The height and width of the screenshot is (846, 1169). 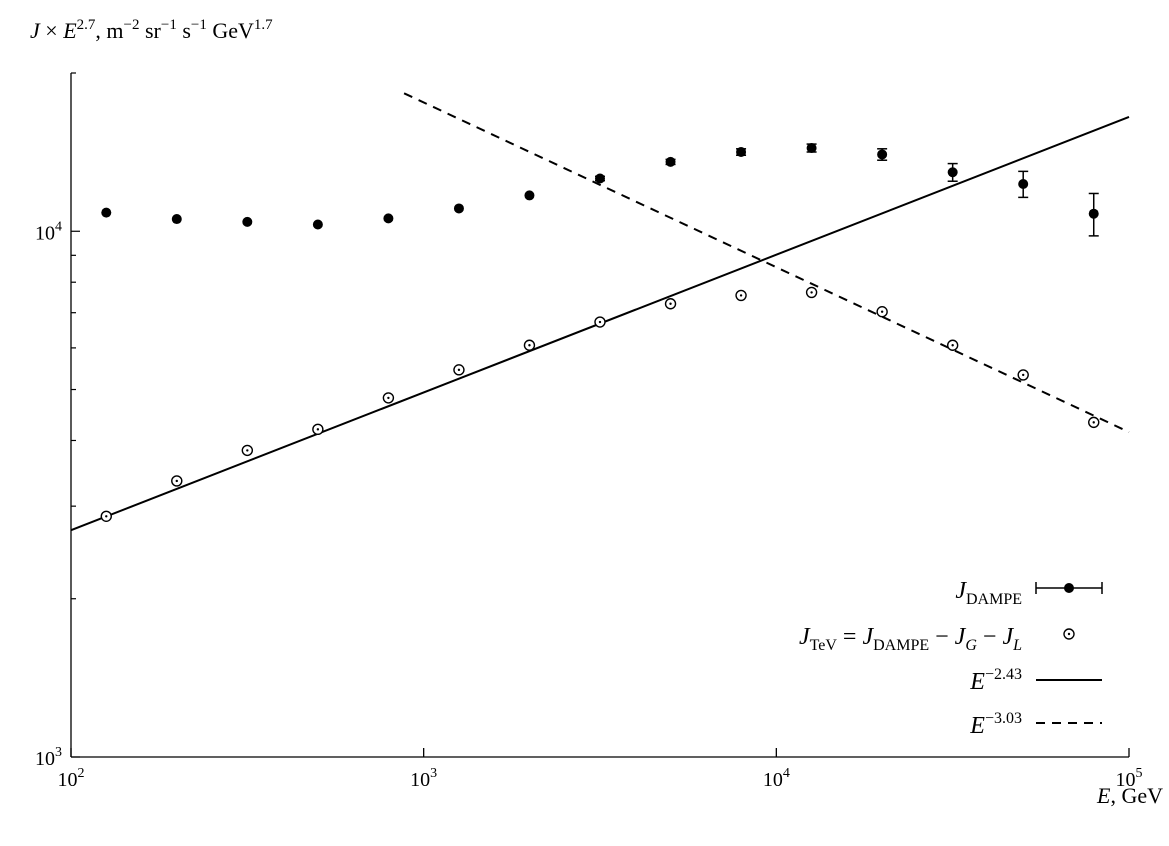 I want to click on y-ticks: 10³ 10⁴, so click(x=57, y=421).